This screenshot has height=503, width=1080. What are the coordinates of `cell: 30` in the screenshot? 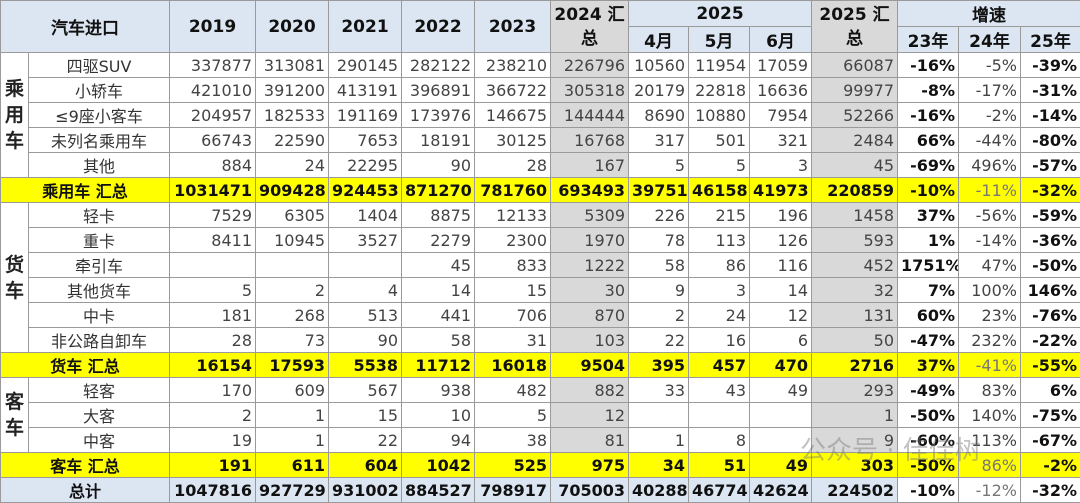 It's located at (590, 290).